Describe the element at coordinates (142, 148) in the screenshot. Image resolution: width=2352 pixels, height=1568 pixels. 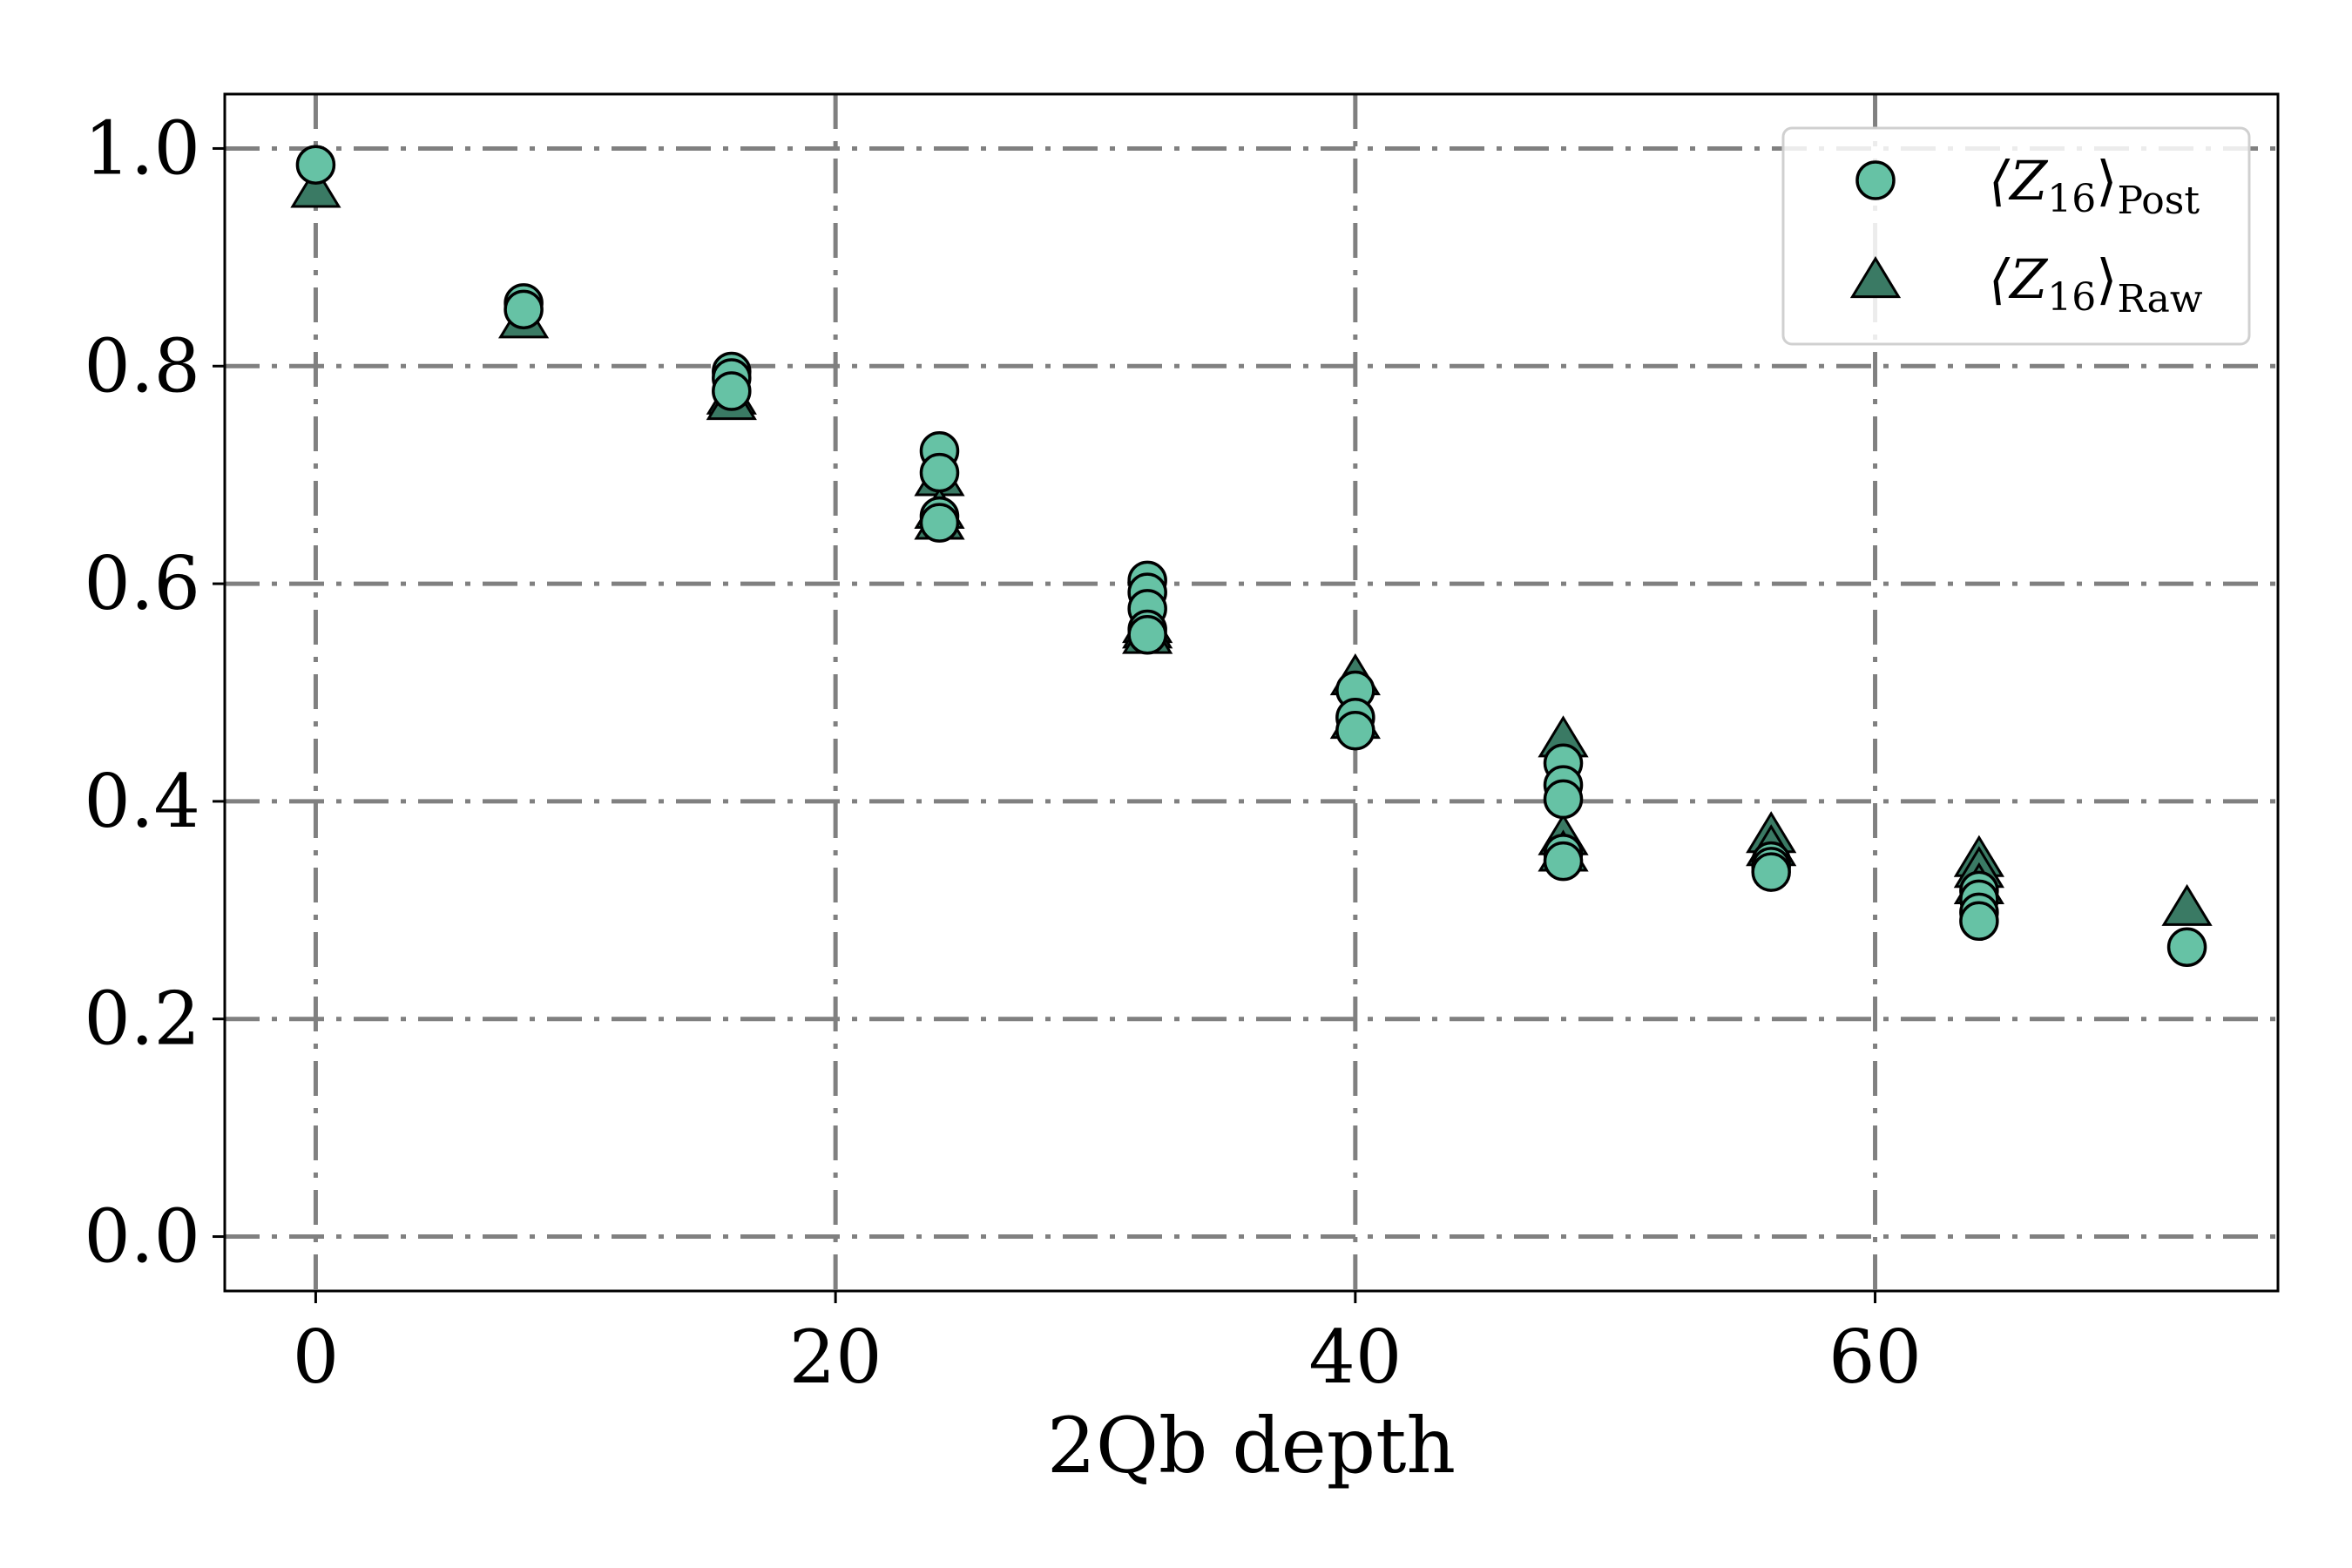
I see `y-tick-label: 1.0` at that location.